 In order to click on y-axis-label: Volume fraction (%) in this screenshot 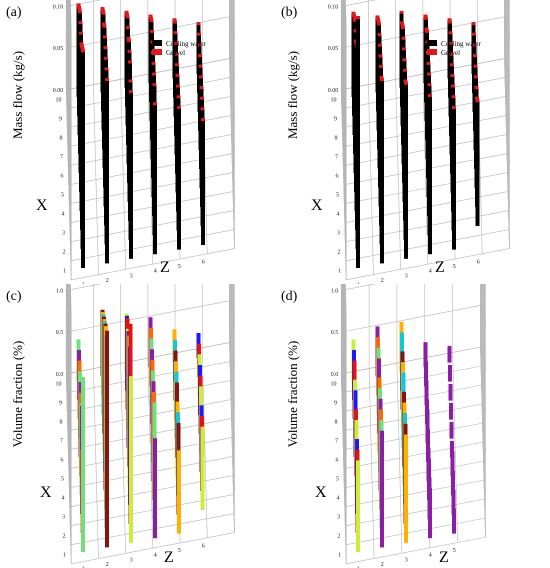, I will do `click(292, 394)`.